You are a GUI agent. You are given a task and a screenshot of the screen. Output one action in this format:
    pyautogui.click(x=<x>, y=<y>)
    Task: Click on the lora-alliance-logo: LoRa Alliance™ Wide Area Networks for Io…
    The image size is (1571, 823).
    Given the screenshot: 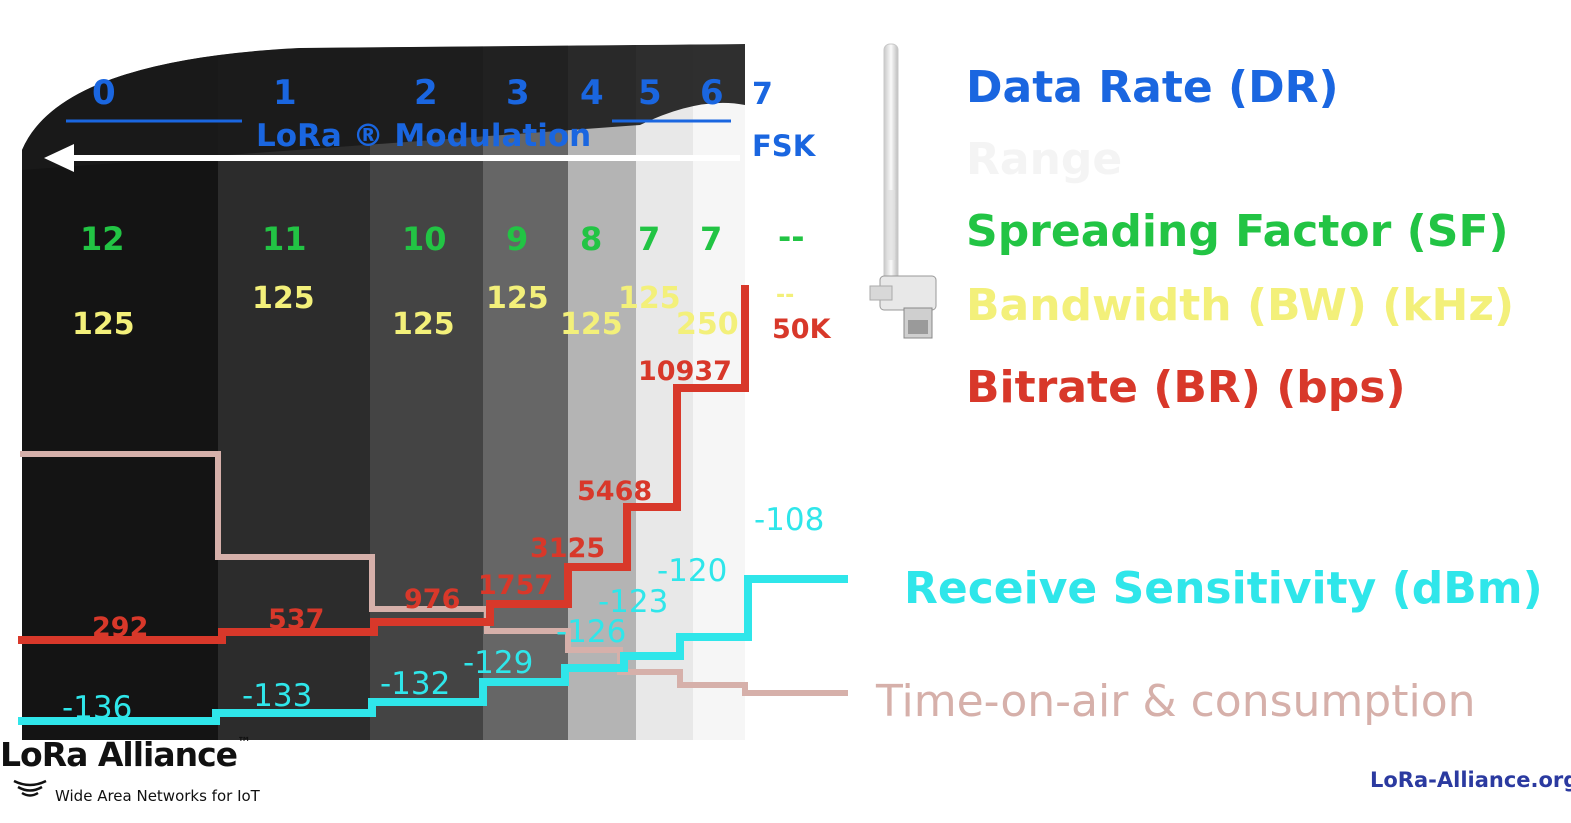 What is the action you would take?
    pyautogui.click(x=150, y=775)
    